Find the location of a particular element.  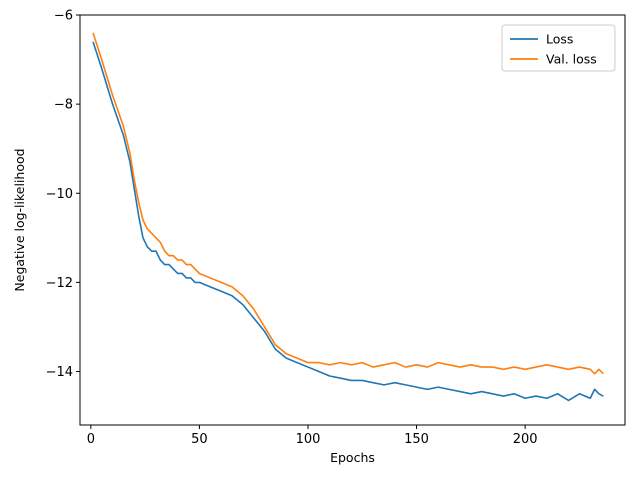

legend-label: Val. loss is located at coordinates (571, 59).